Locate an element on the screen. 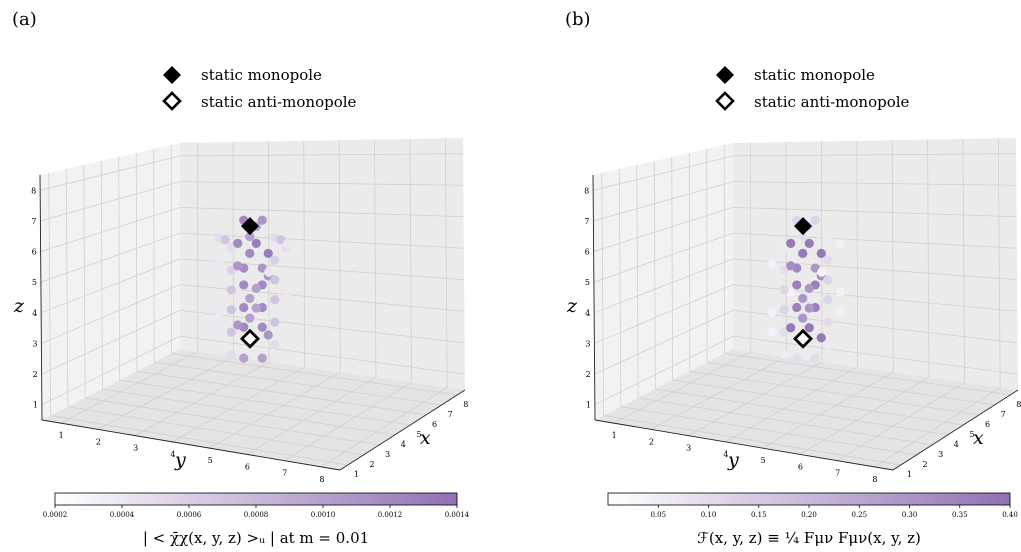 The height and width of the screenshot is (552, 1021). x-tick-label: 2 is located at coordinates (924, 464).